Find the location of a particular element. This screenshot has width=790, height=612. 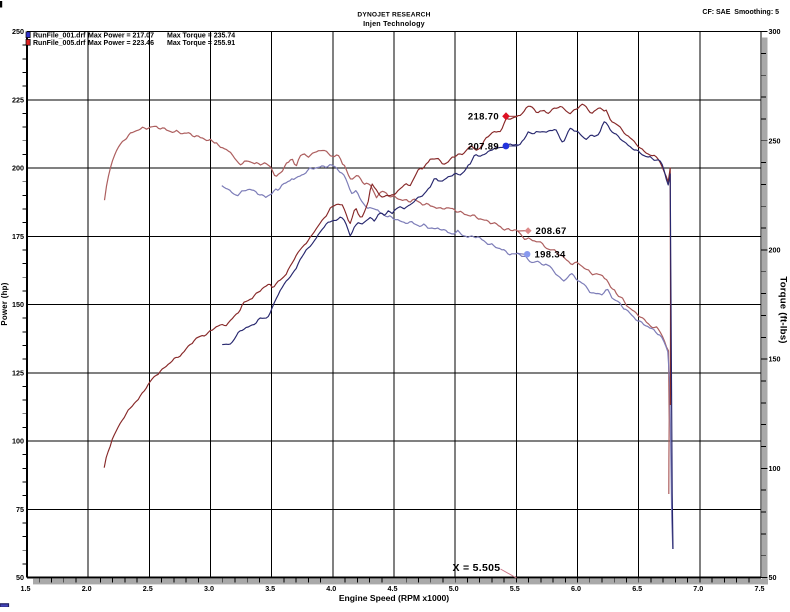

svg-text: RunFile_001.drf is located at coordinates (59, 36).